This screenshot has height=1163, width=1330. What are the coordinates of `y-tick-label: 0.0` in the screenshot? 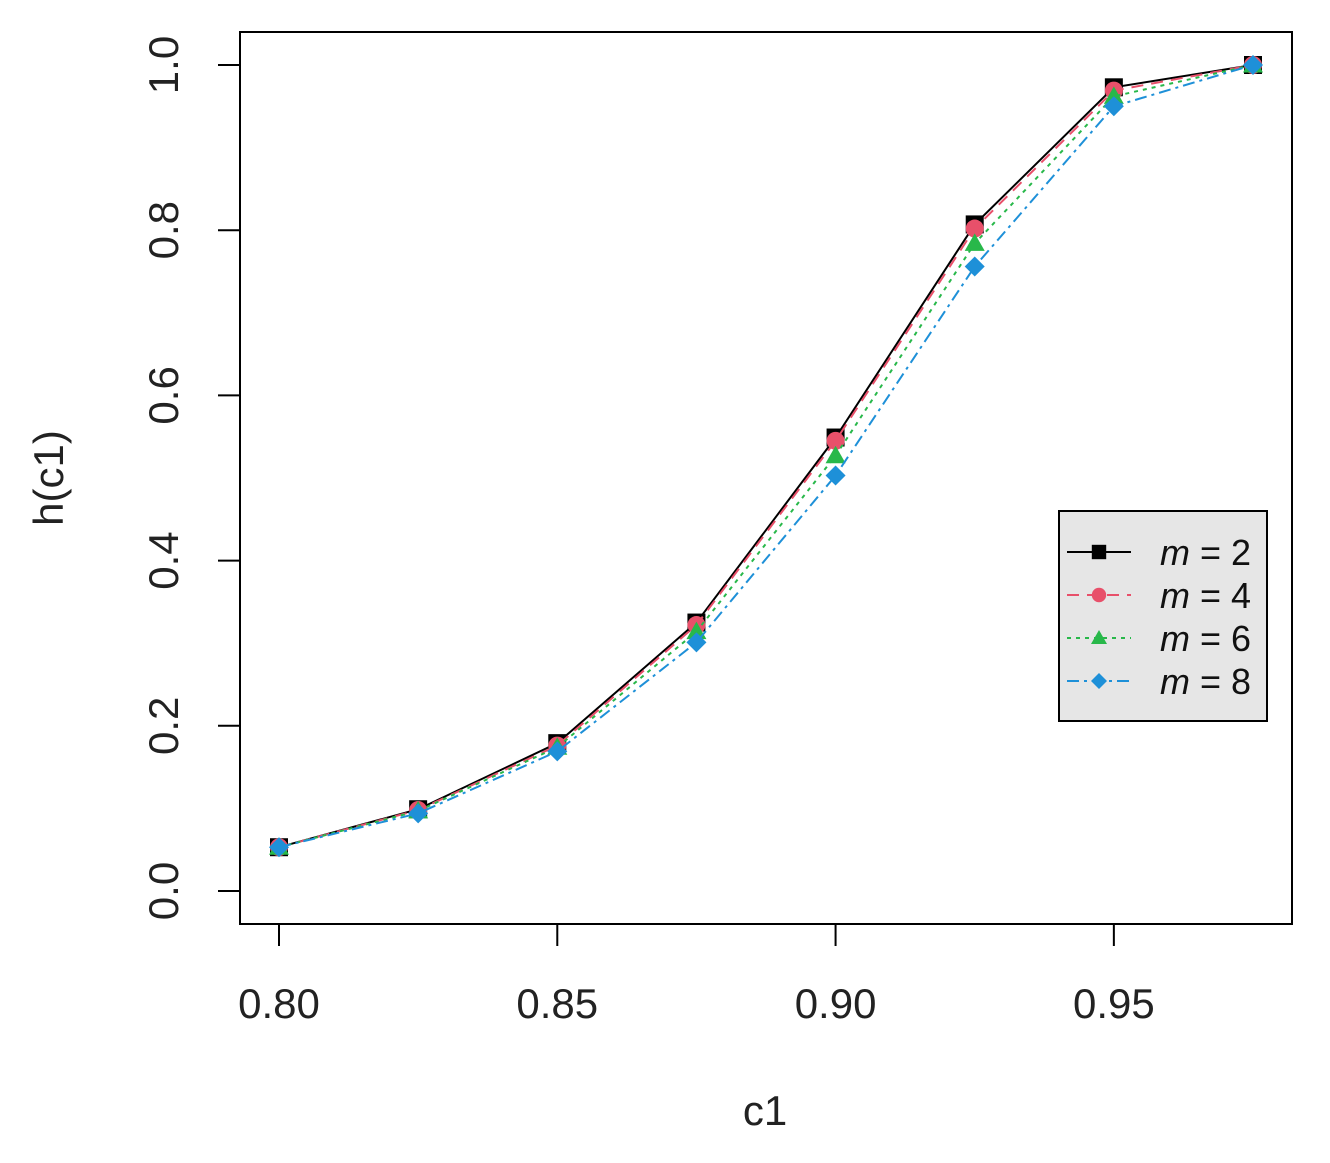 It's located at (163, 891).